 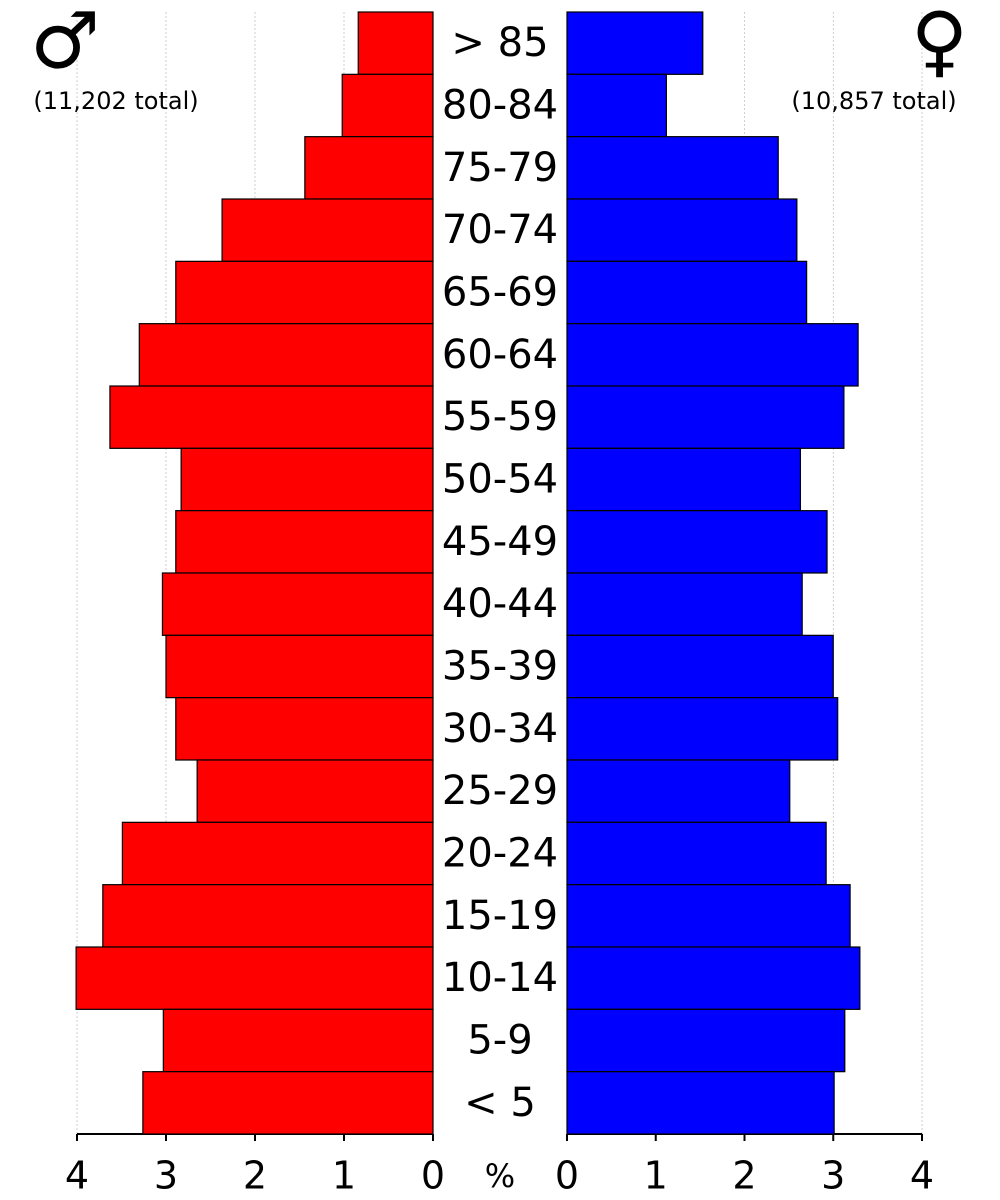 I want to click on category-label: 80-84, so click(x=500, y=106).